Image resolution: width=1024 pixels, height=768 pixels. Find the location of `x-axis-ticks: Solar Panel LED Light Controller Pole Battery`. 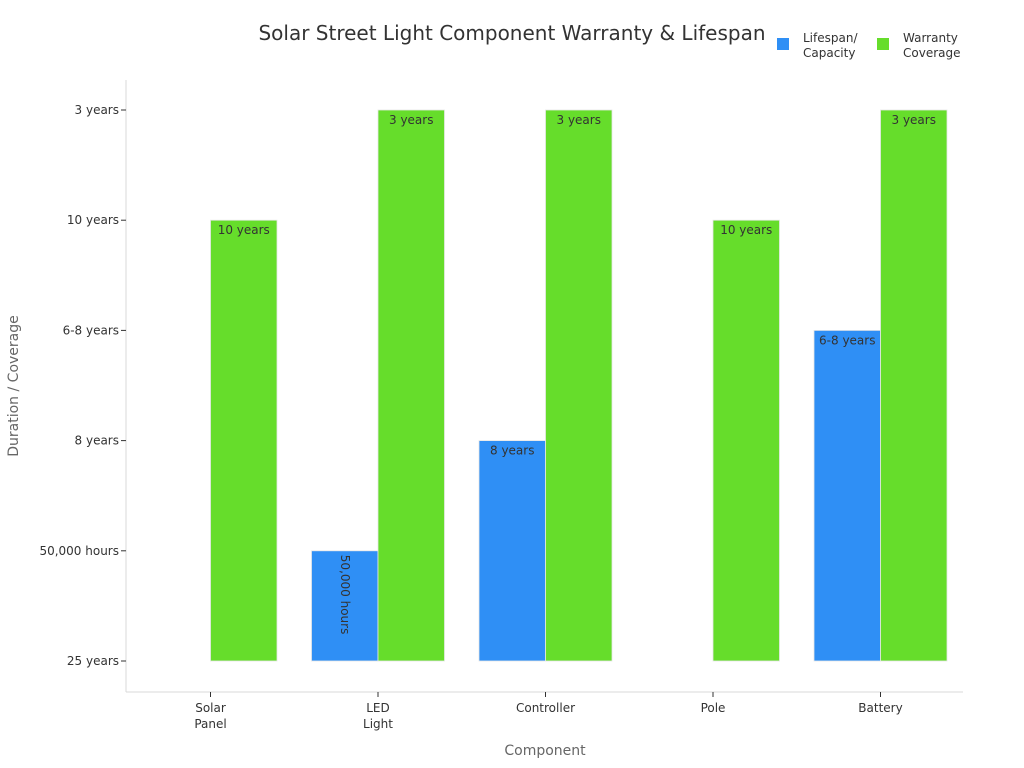

x-axis-ticks: Solar Panel LED Light Controller Pole Battery is located at coordinates (548, 711).